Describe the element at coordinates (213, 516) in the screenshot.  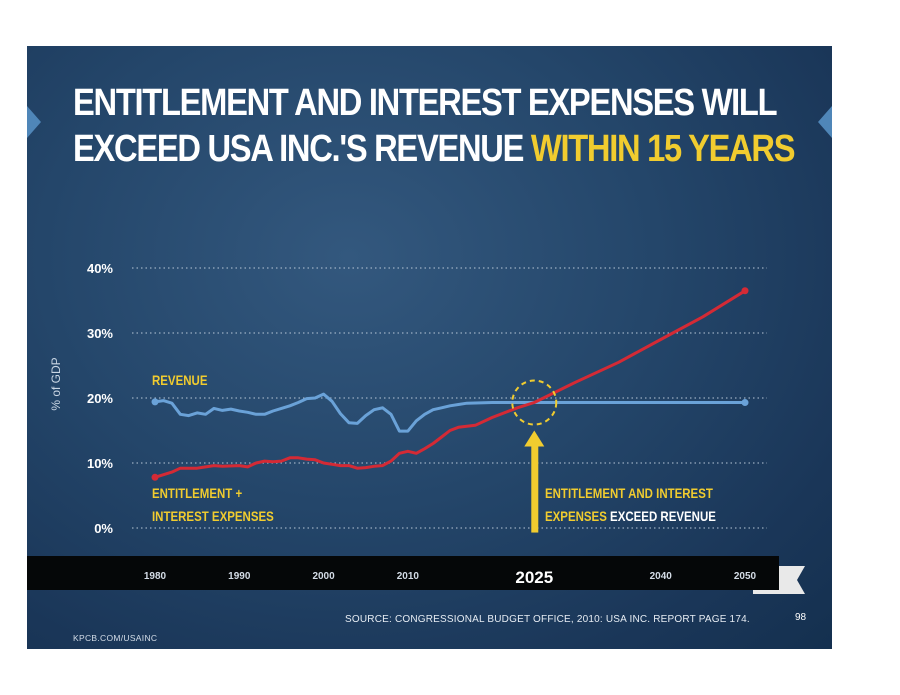
I see `expenses-label-line2: INTEREST EXPENSES` at that location.